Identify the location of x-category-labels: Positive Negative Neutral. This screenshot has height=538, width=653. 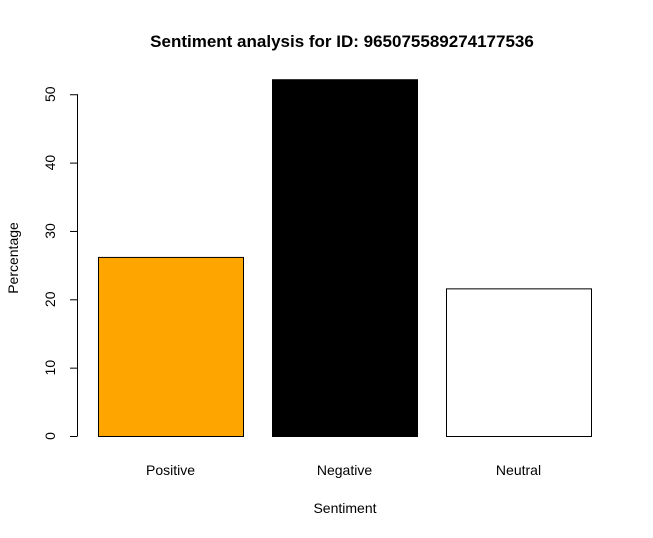
(343, 470).